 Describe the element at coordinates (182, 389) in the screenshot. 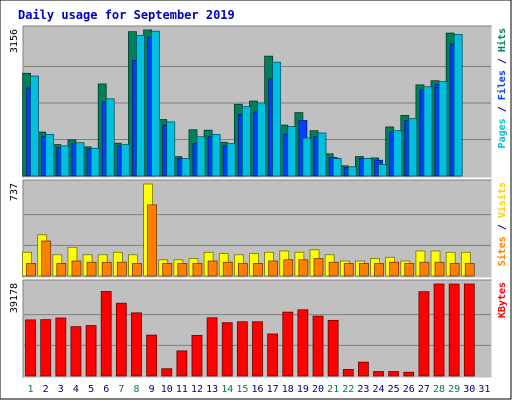

I see `x-tick-label-day-11: 11` at that location.